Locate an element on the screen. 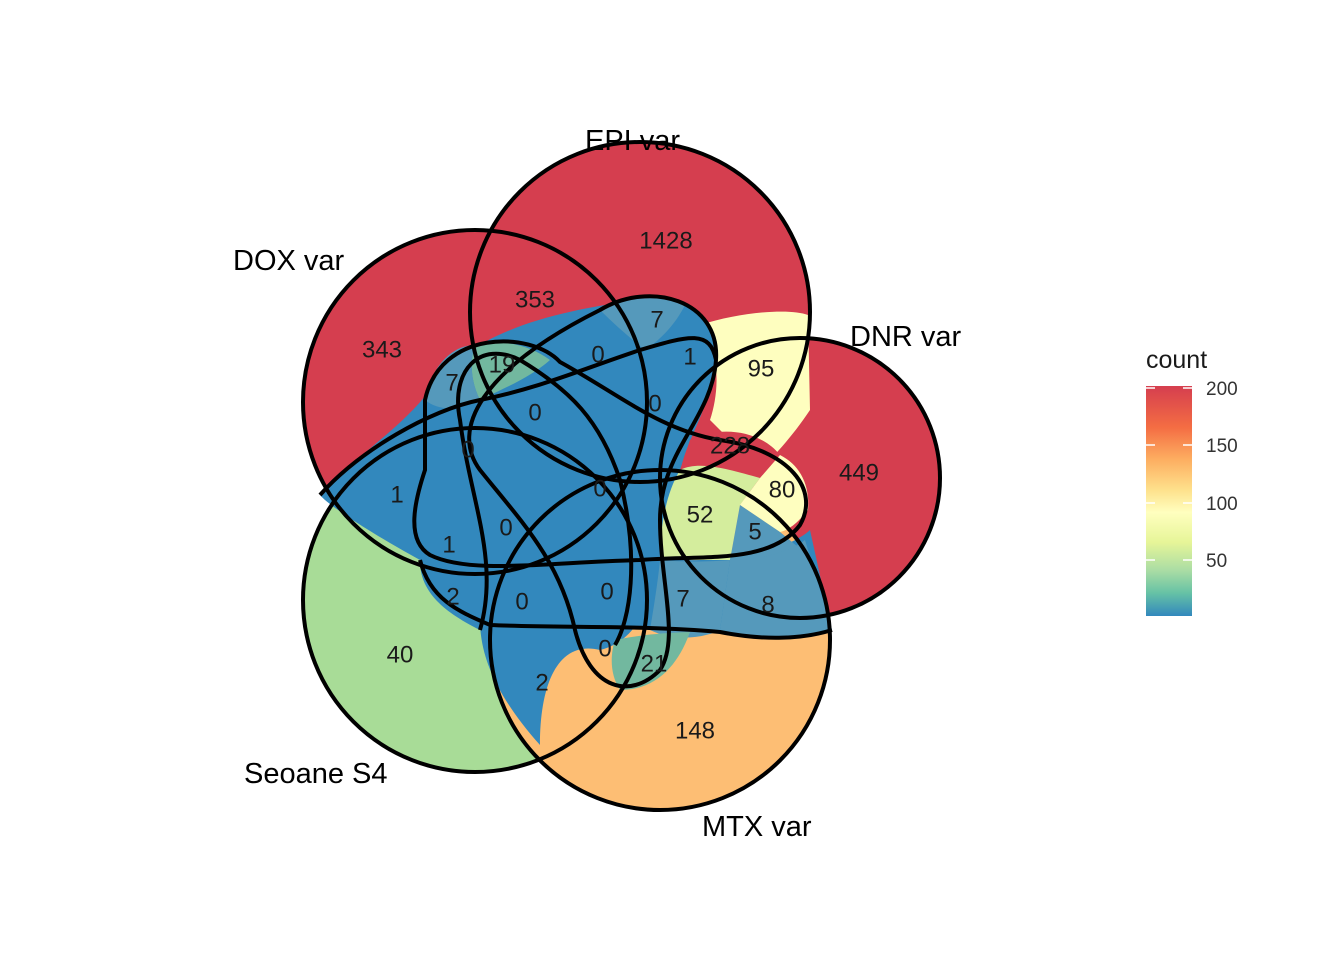 This screenshot has width=1344, height=960. epi-outline is located at coordinates (640, 312).